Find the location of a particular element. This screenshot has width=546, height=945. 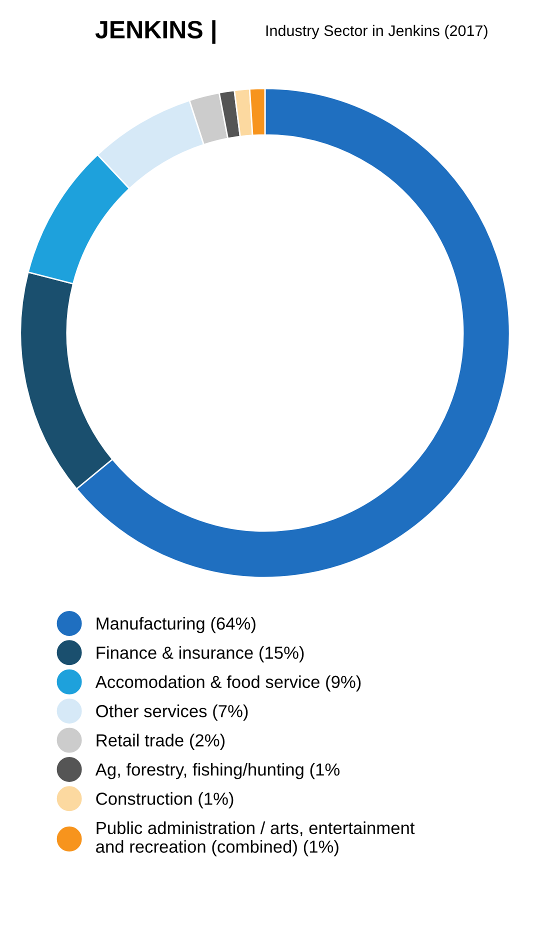

legend-label: Manufacturing (64%) is located at coordinates (176, 625).